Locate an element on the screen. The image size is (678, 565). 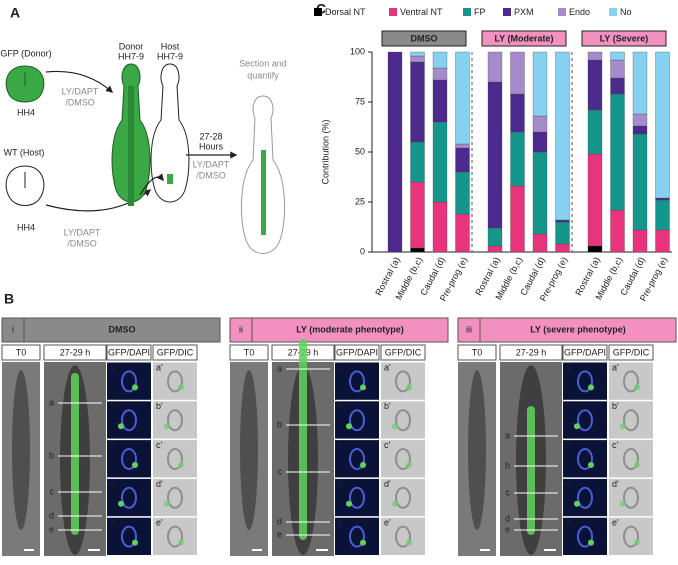
subpanel-numeral: ii is located at coordinates (241, 329).